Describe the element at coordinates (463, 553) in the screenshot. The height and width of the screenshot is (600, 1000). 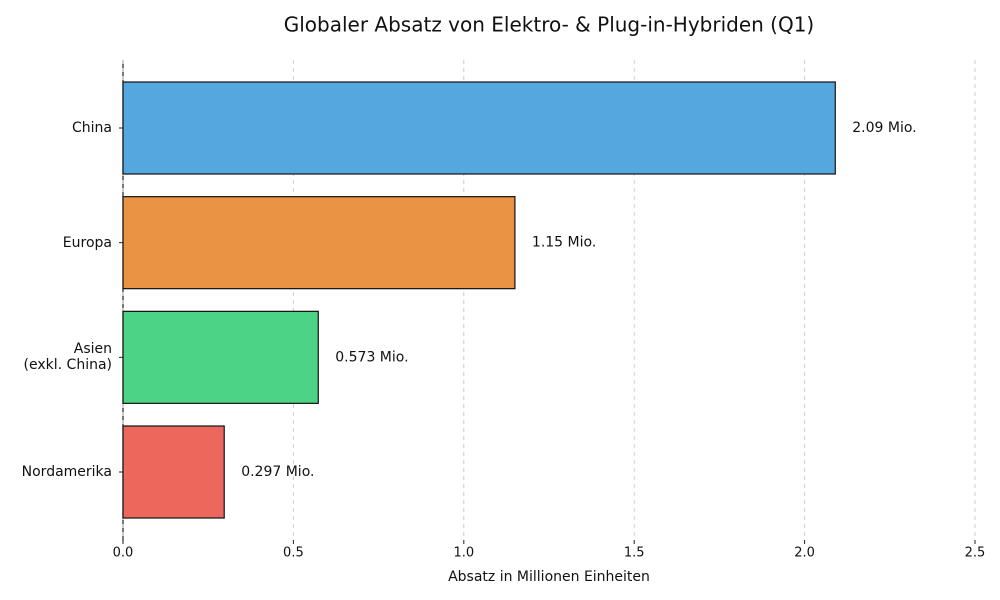
I see `x-tick-label: 1.0` at that location.